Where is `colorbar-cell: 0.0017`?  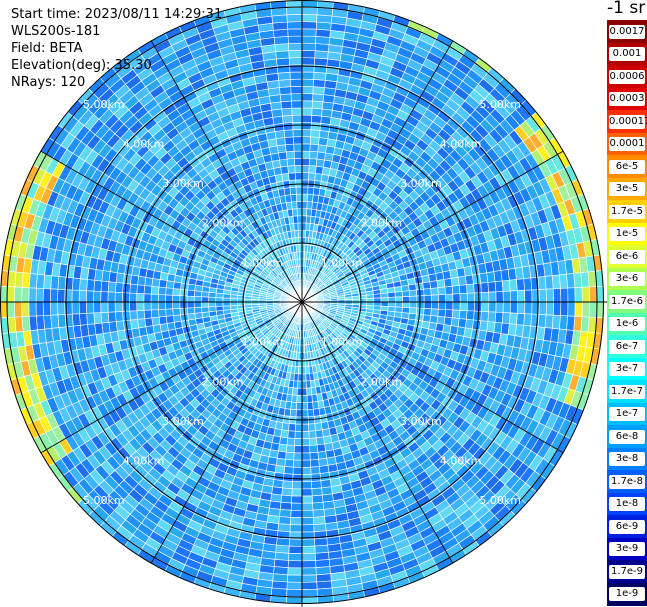 colorbar-cell: 0.0017 is located at coordinates (627, 31).